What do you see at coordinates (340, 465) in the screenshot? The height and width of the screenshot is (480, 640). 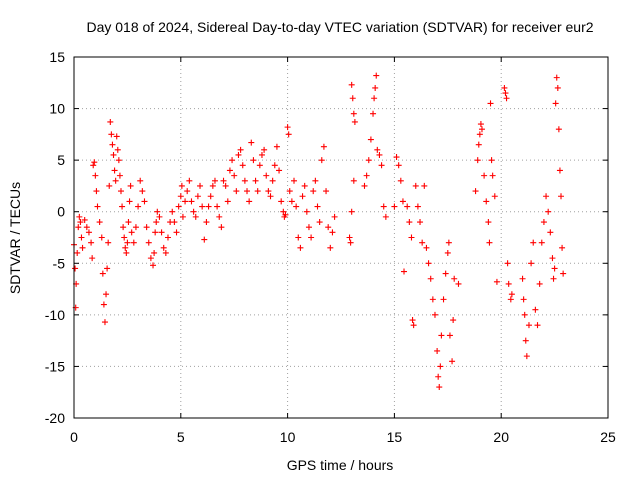 I see `x-axis-label: GPS time / hours` at bounding box center [340, 465].